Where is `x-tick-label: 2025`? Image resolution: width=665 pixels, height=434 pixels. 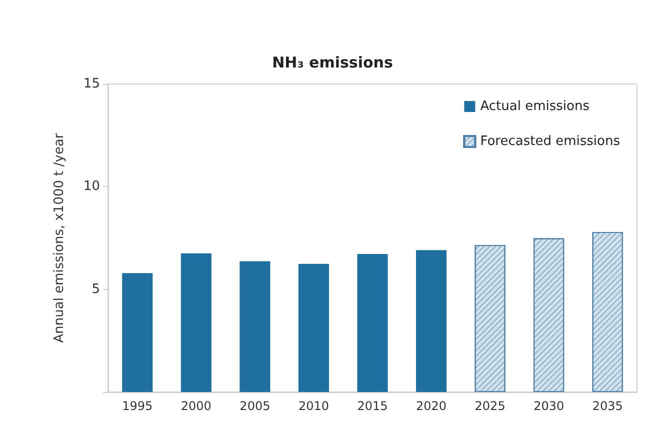 x-tick-label: 2025 is located at coordinates (490, 406).